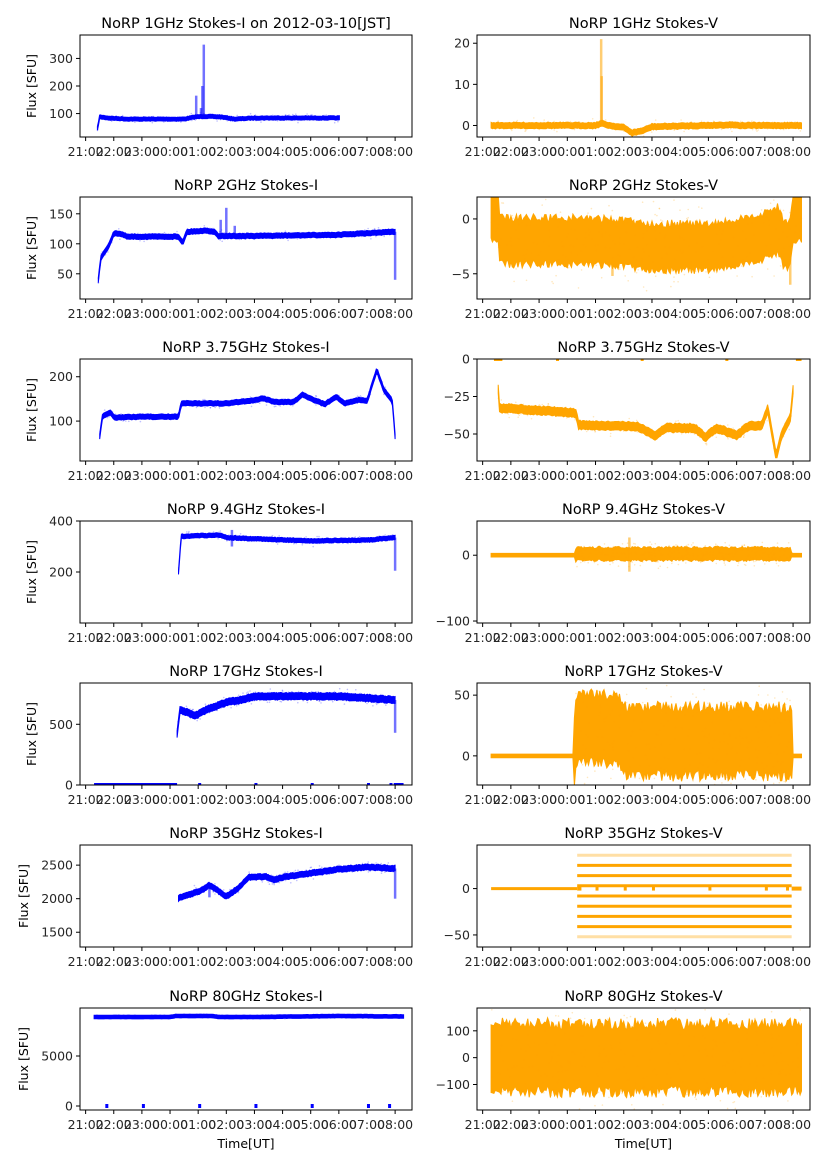  Describe the element at coordinates (246, 248) in the screenshot. I see `axes-frame` at that location.